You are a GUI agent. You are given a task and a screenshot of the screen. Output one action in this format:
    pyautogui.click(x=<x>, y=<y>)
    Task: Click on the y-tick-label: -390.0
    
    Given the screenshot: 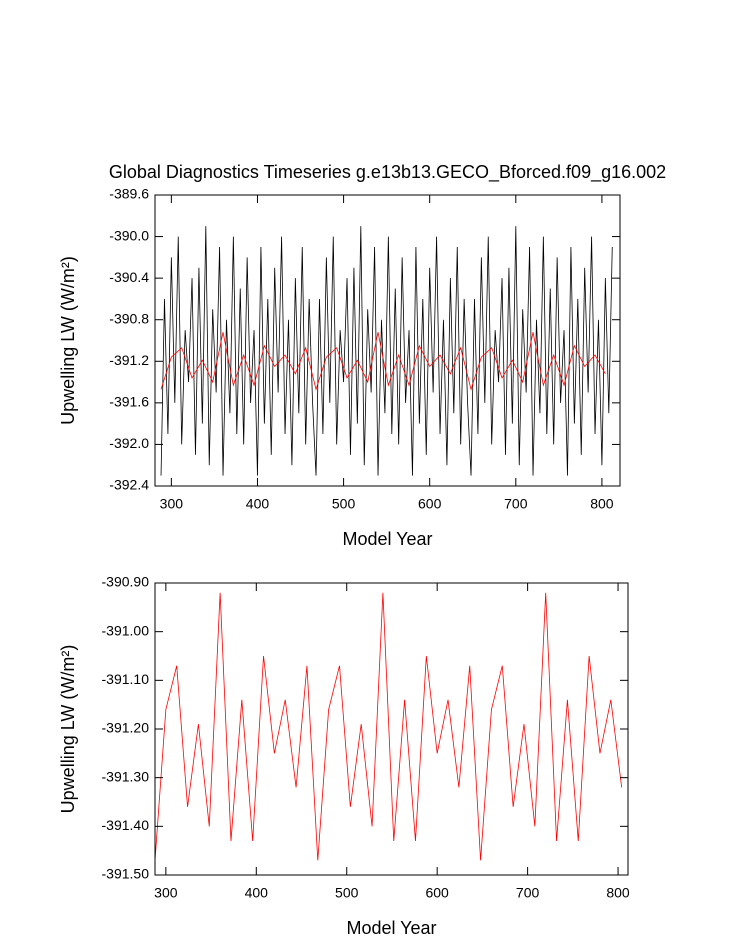 What is the action you would take?
    pyautogui.click(x=129, y=235)
    